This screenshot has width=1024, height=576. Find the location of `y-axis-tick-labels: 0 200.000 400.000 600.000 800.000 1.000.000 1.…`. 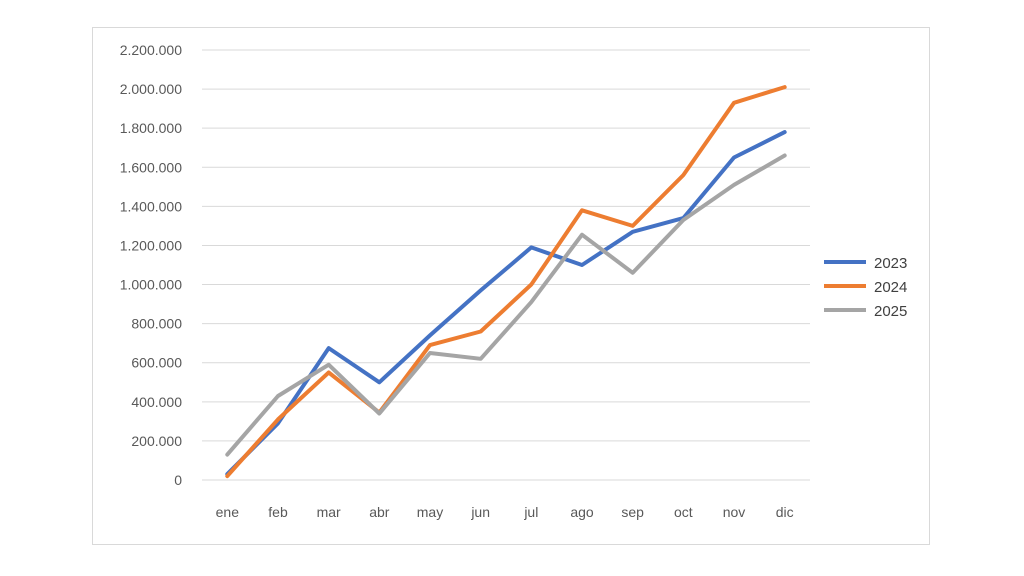

y-axis-tick-labels: 0 200.000 400.000 600.000 800.000 1.000.000 1.… is located at coordinates (151, 265).